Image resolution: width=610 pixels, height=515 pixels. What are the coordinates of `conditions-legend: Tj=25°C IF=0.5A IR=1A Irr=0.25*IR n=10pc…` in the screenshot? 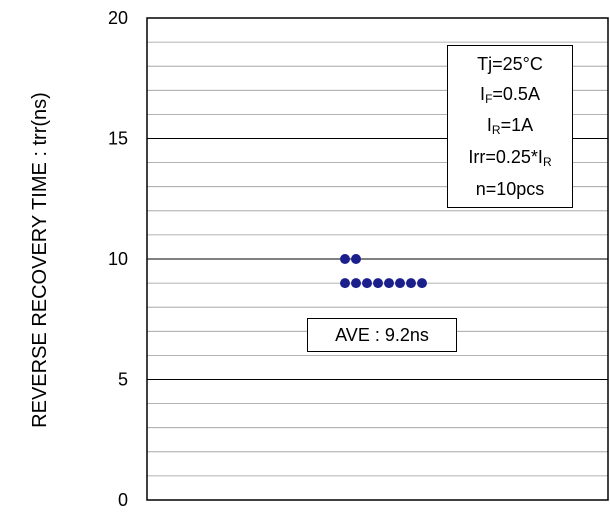 It's located at (510, 126).